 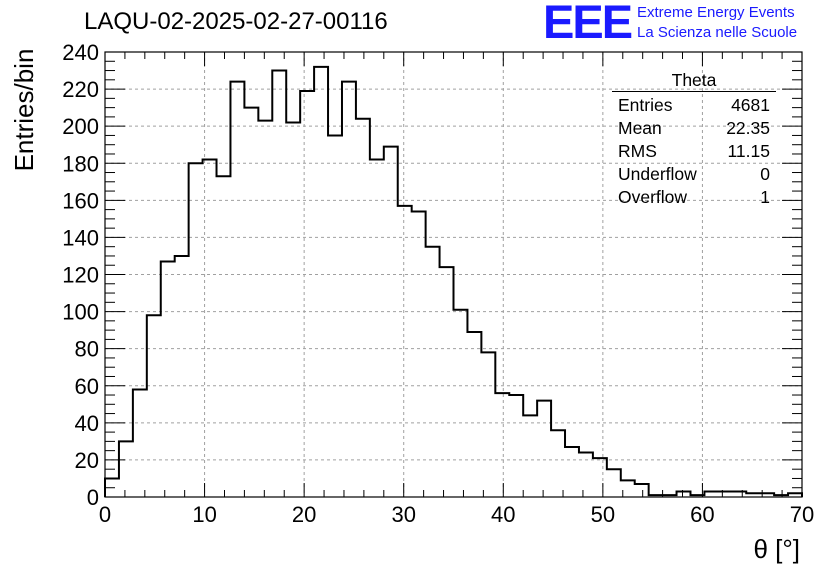 What do you see at coordinates (87, 423) in the screenshot?
I see `y-tick-label: 40` at bounding box center [87, 423].